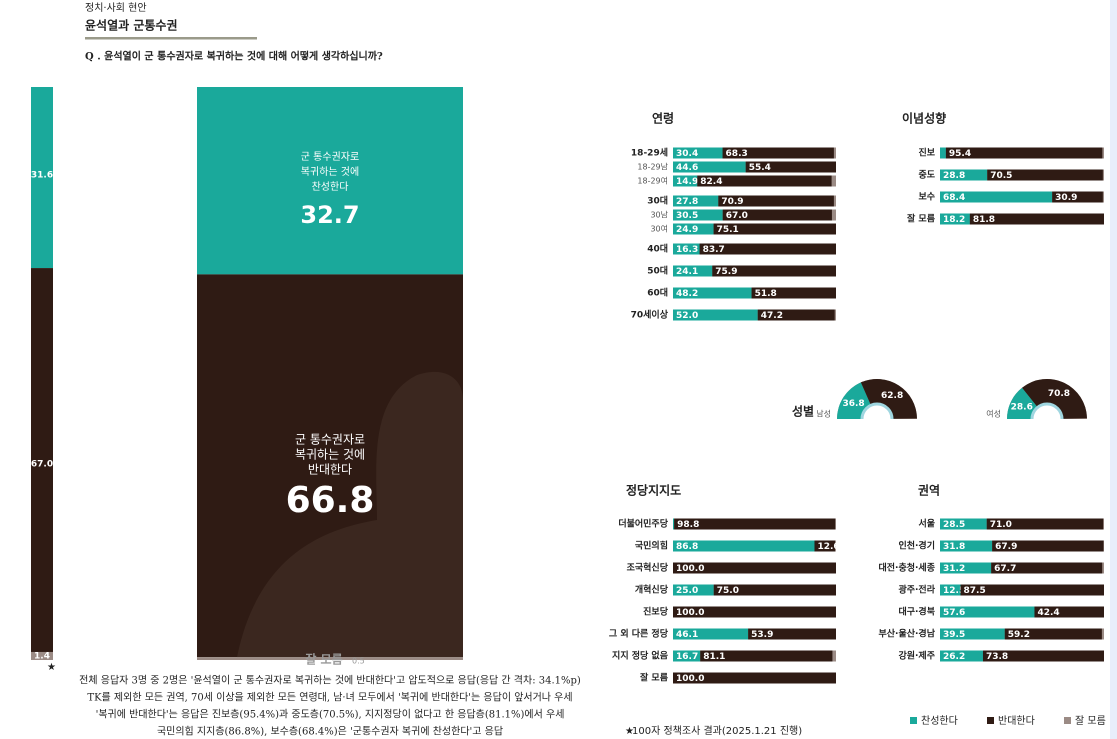 The image size is (1117, 739). What do you see at coordinates (954, 613) in the screenshot?
I see `bar-value: 57.6` at bounding box center [954, 613].